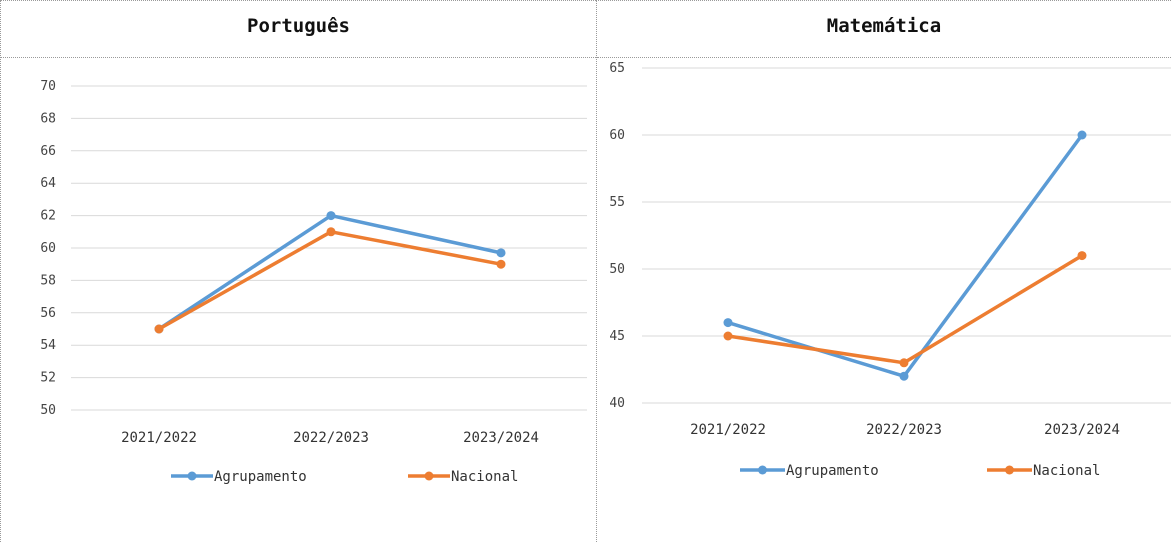  Describe the element at coordinates (905, 309) in the screenshot. I see `series-line-nacional` at that location.